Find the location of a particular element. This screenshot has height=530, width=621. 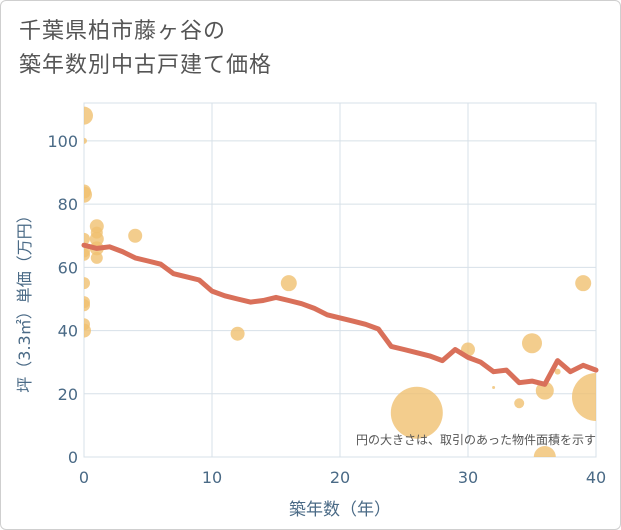

x-tick-labels: 0 10 20 30 40 is located at coordinates (342, 477).